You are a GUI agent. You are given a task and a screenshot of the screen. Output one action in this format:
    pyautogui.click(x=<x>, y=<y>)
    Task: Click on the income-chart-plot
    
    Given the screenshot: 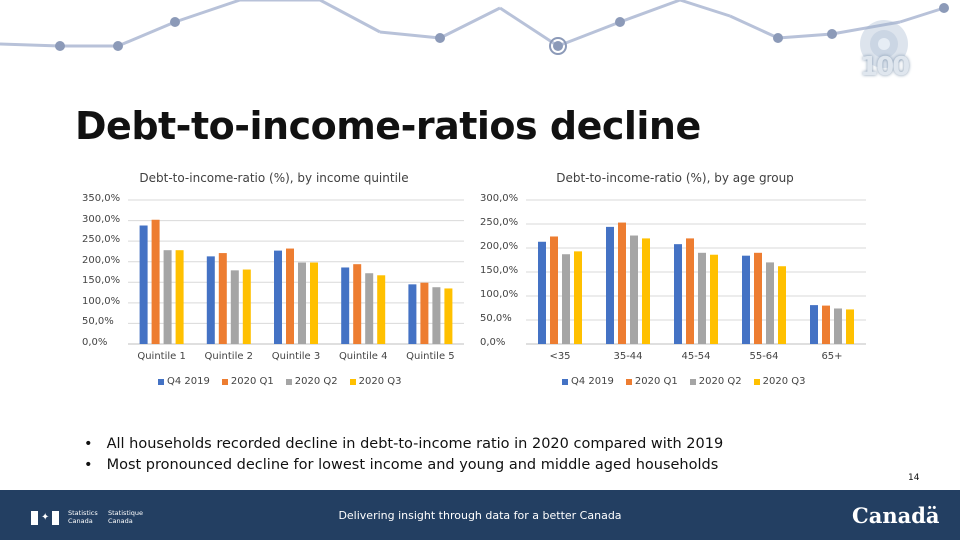 What is the action you would take?
    pyautogui.click(x=296, y=272)
    